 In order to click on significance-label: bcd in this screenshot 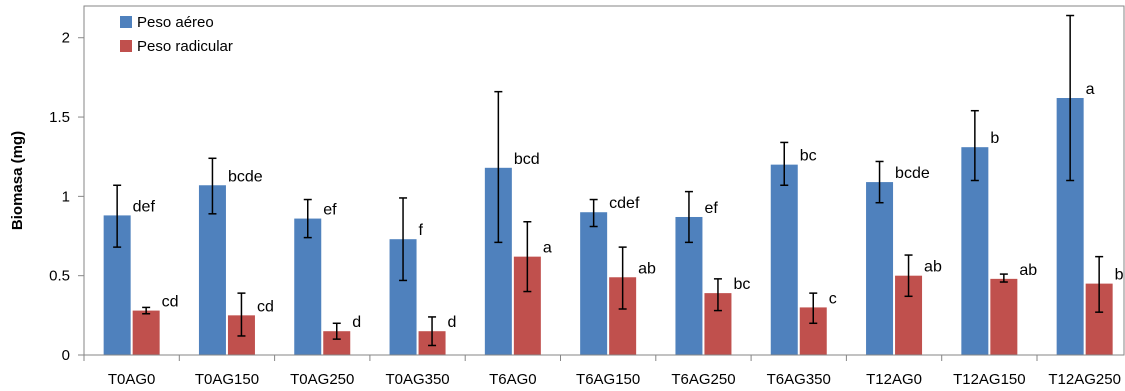, I will do `click(527, 159)`.